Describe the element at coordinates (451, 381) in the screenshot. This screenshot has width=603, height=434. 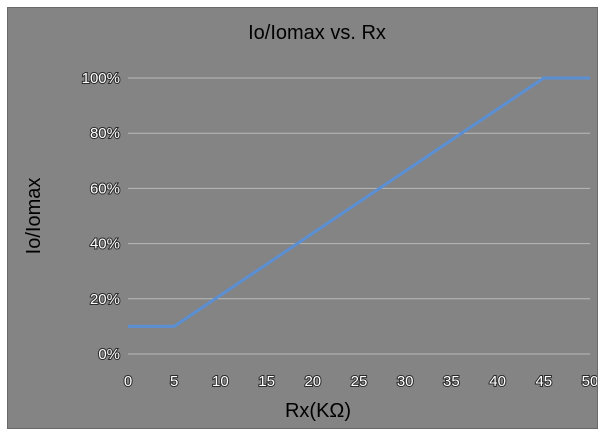
I see `x-tick-label: 35` at that location.